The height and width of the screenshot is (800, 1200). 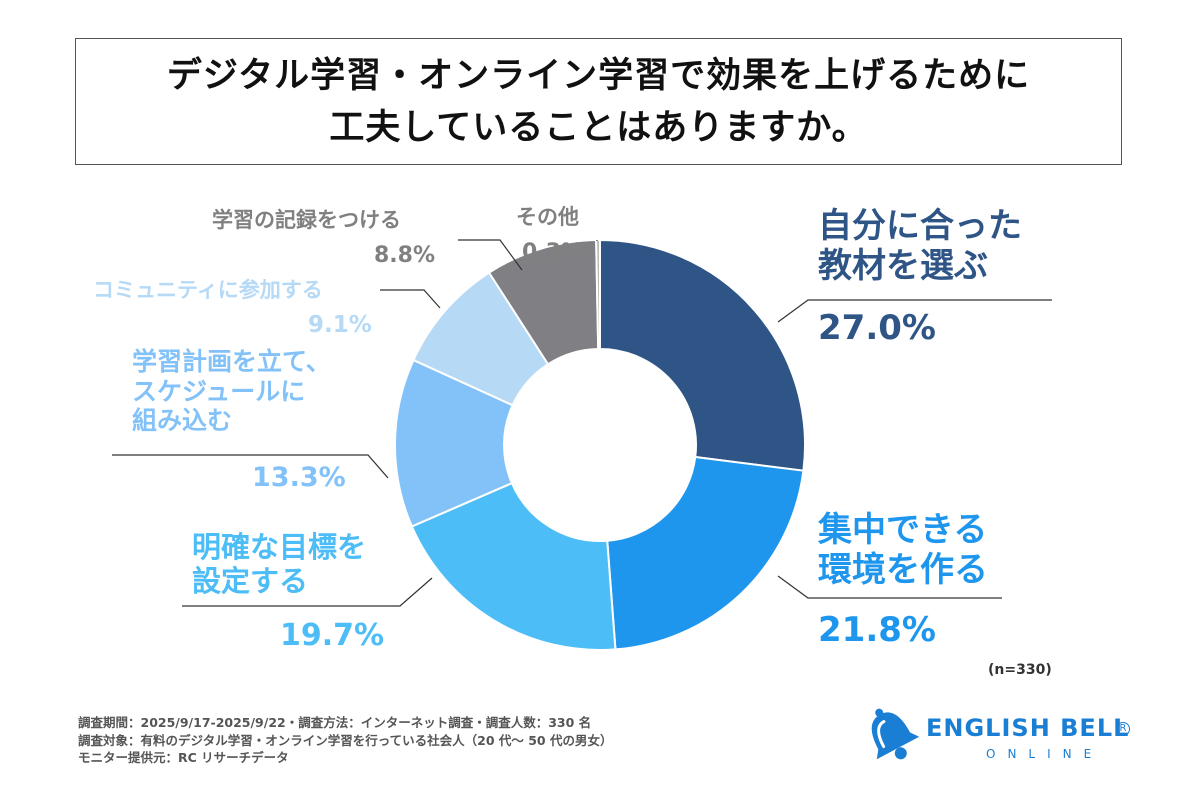 What do you see at coordinates (1045, 754) in the screenshot?
I see `brand-subtitle: ONLINE` at bounding box center [1045, 754].